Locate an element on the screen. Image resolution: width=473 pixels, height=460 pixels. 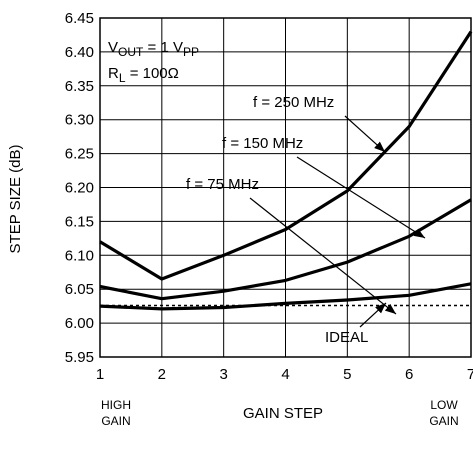
x-tick-label: 1 is located at coordinates (100, 374).